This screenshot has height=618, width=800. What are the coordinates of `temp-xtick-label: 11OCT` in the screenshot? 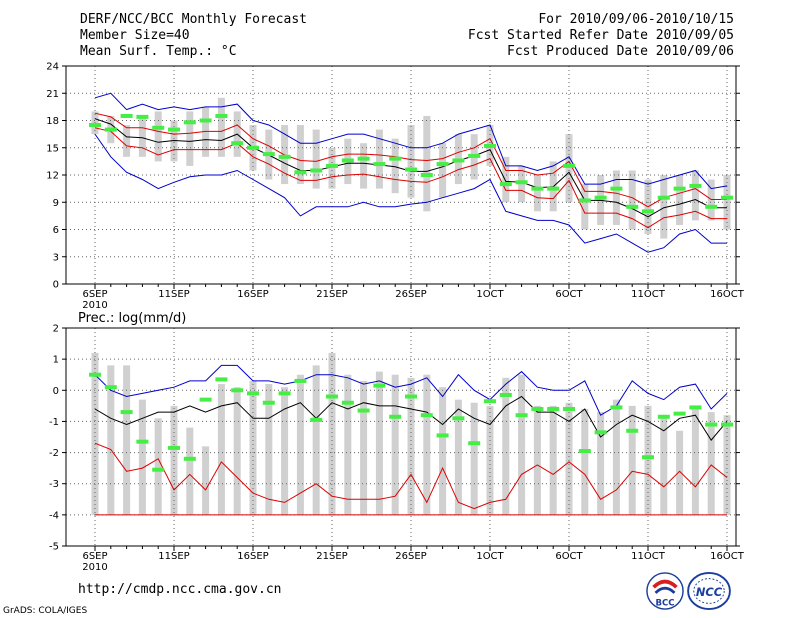 It's located at (648, 294).